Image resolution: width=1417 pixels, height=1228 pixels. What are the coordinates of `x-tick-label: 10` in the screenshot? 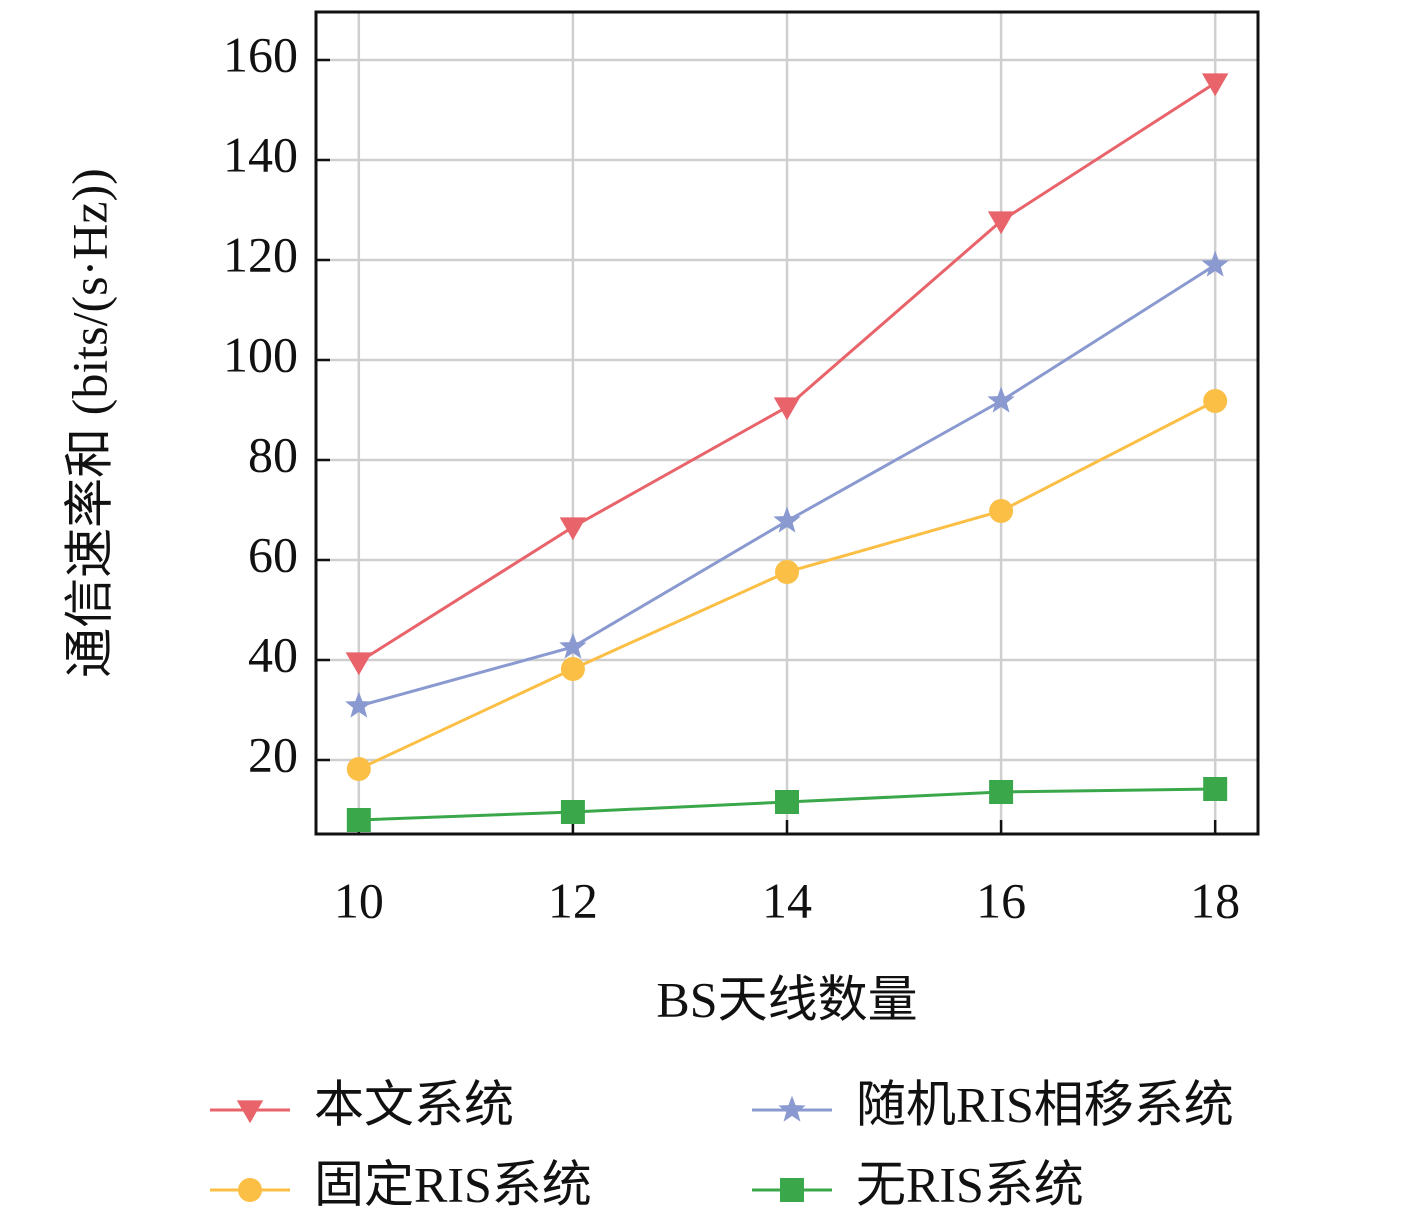 It's located at (359, 900).